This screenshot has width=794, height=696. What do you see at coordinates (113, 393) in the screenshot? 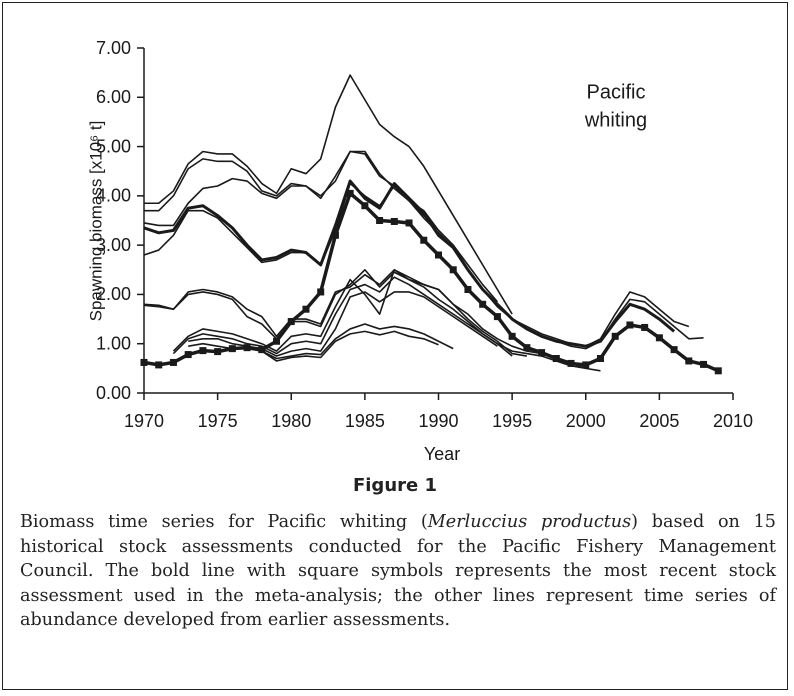
I see `y-tick-label: 0.00` at bounding box center [113, 393].